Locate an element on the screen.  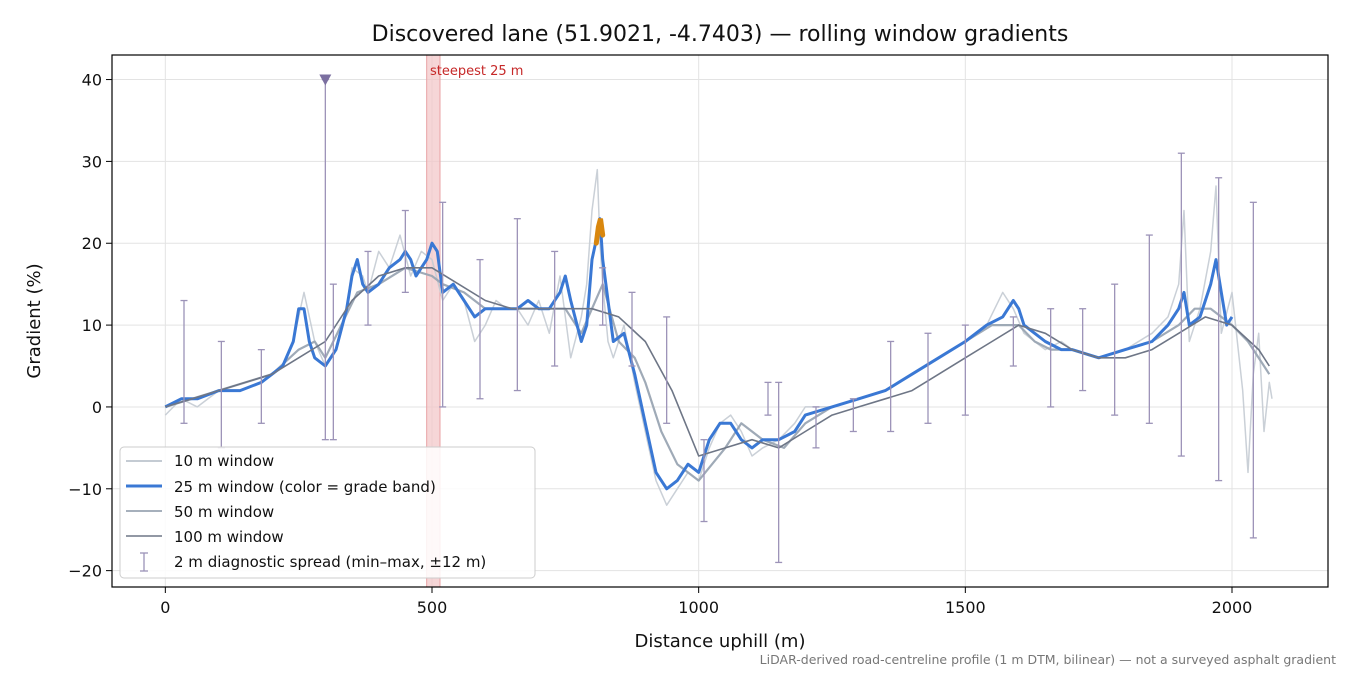
x-tick-label: 1000 is located at coordinates (698, 607).